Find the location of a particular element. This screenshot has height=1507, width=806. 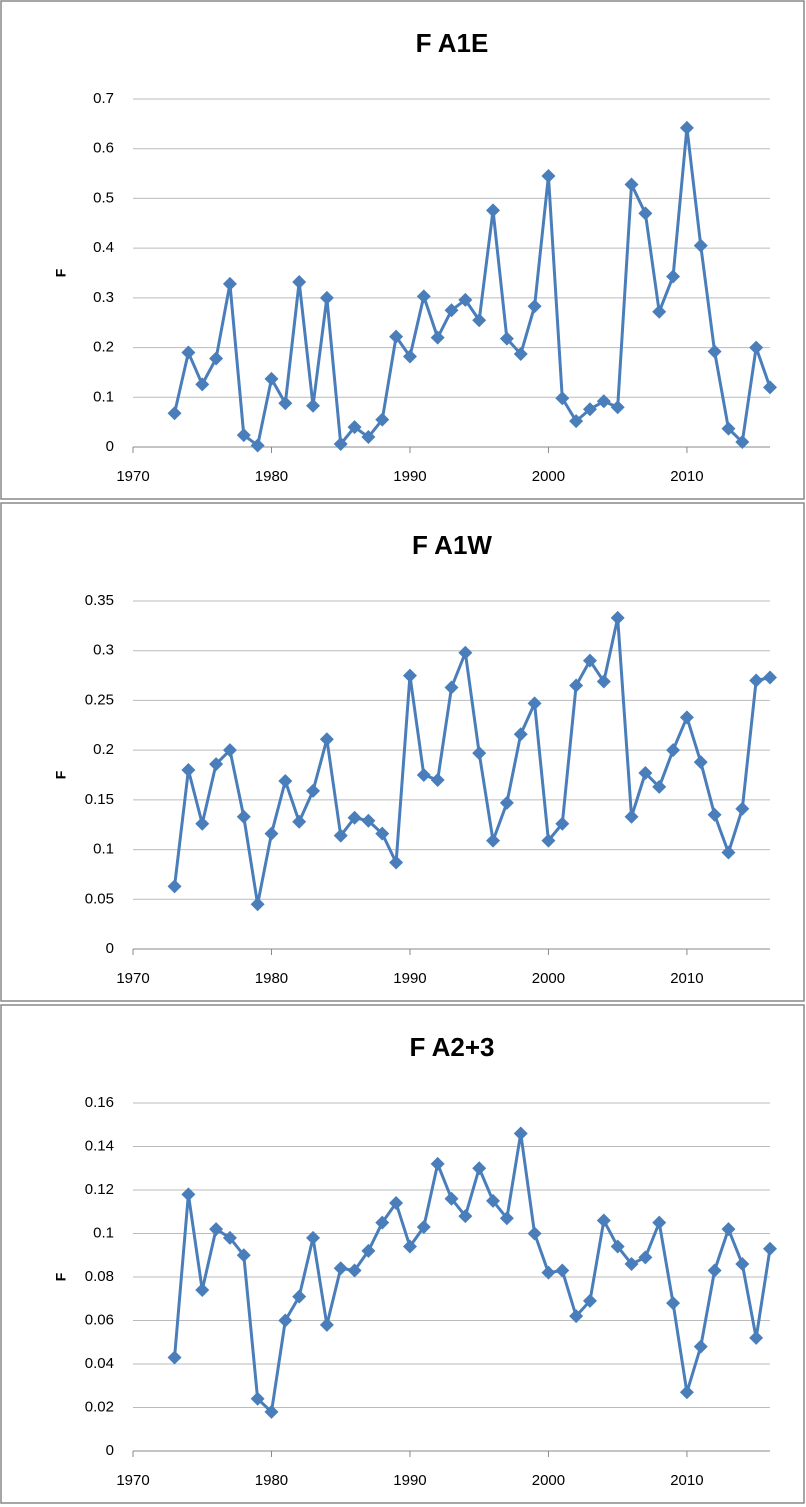

y-tick-label: 0.06 is located at coordinates (99, 1319).